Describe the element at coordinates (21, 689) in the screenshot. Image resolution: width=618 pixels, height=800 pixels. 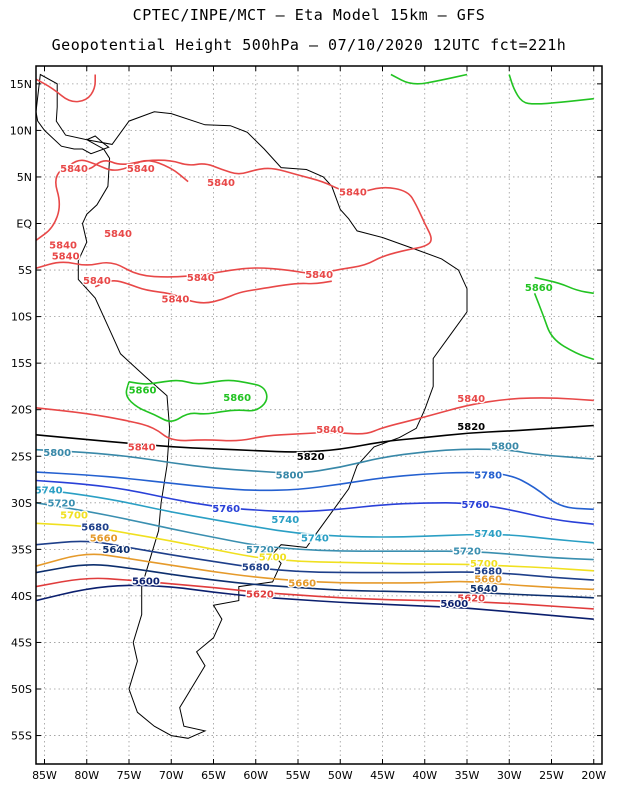
I see `lat-tick-label: 50S` at that location.